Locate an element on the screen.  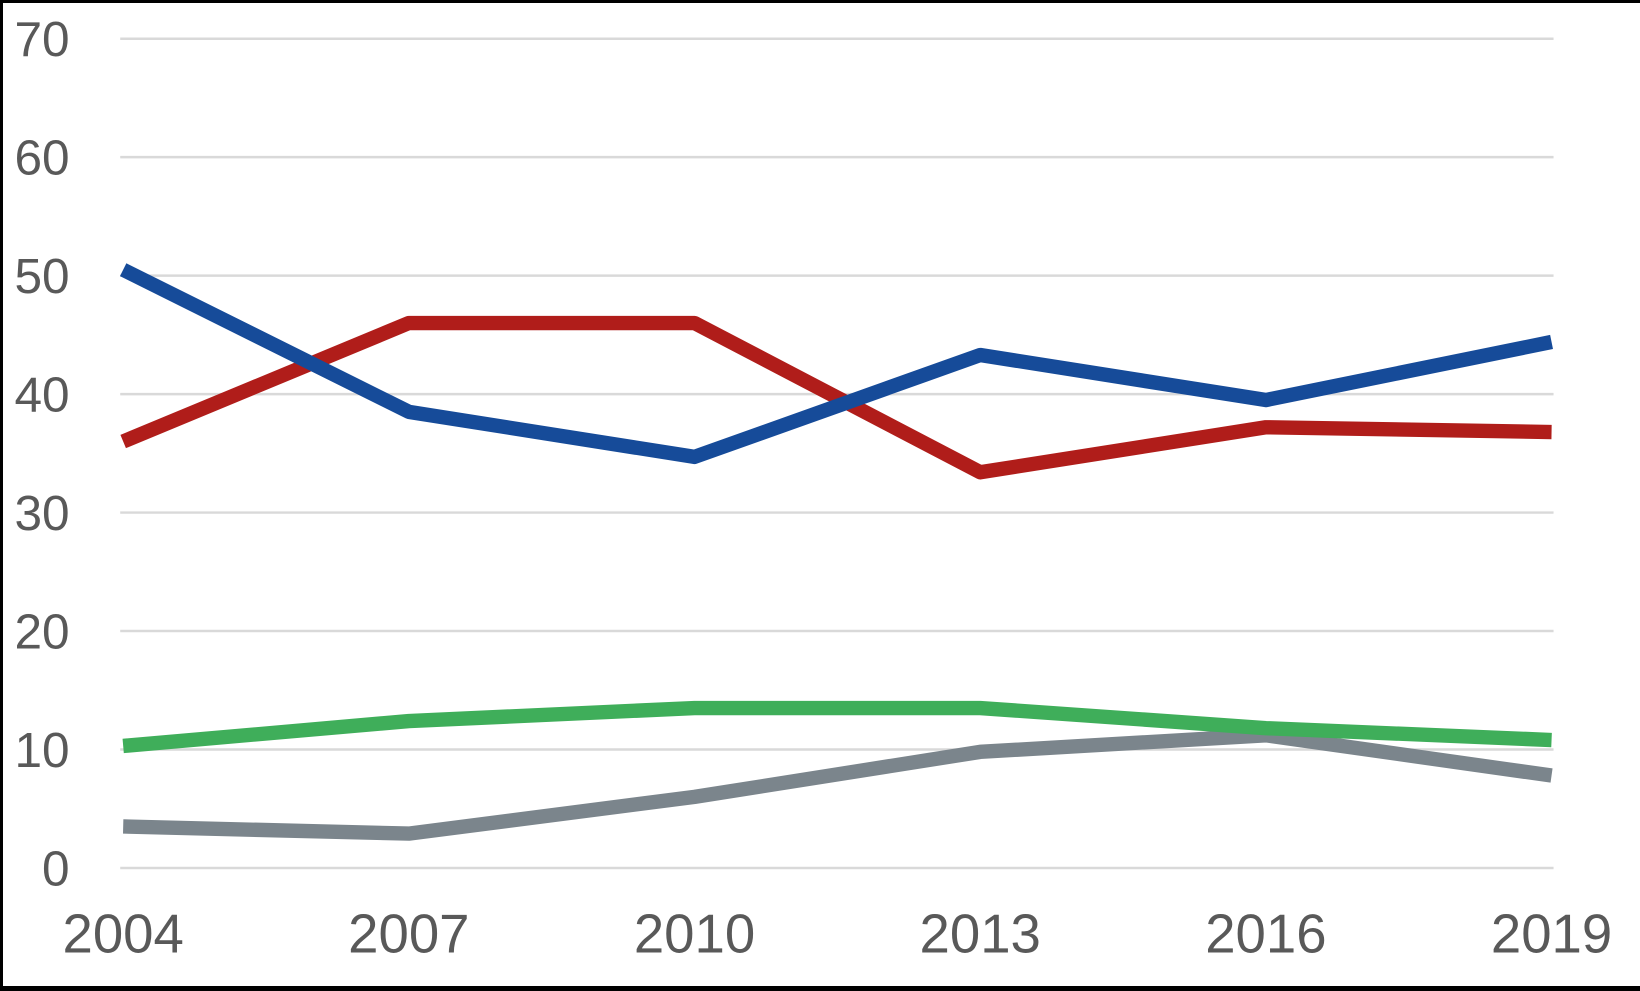
dark-red-series is located at coordinates (836, 397).